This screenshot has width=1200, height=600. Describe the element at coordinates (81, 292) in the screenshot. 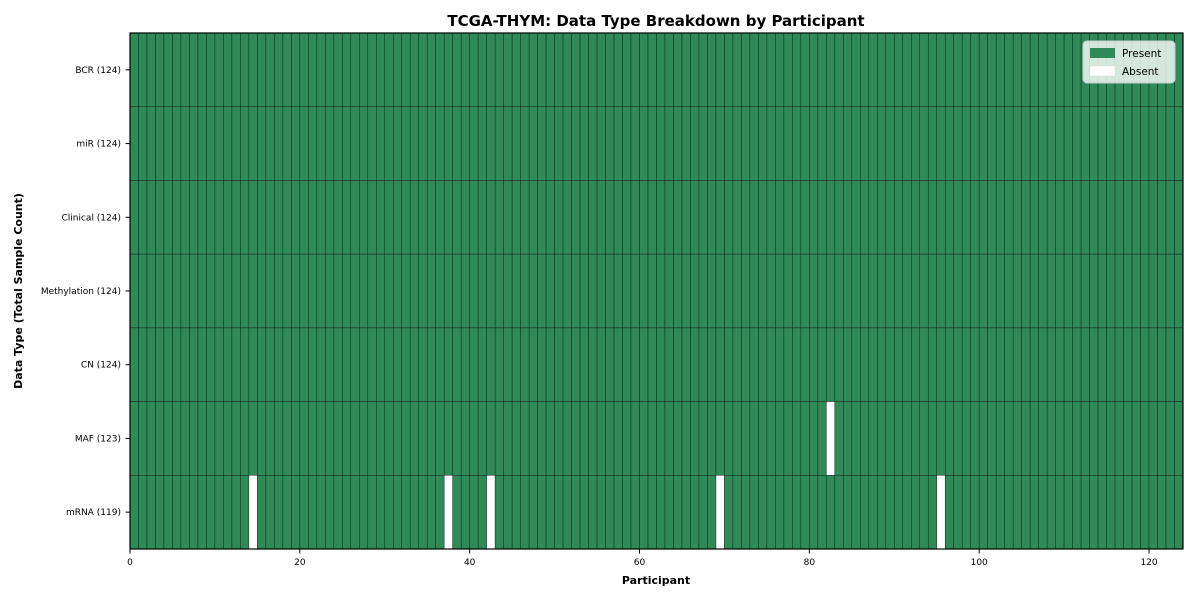

I see `y-tick-label: Methylation (124)` at that location.